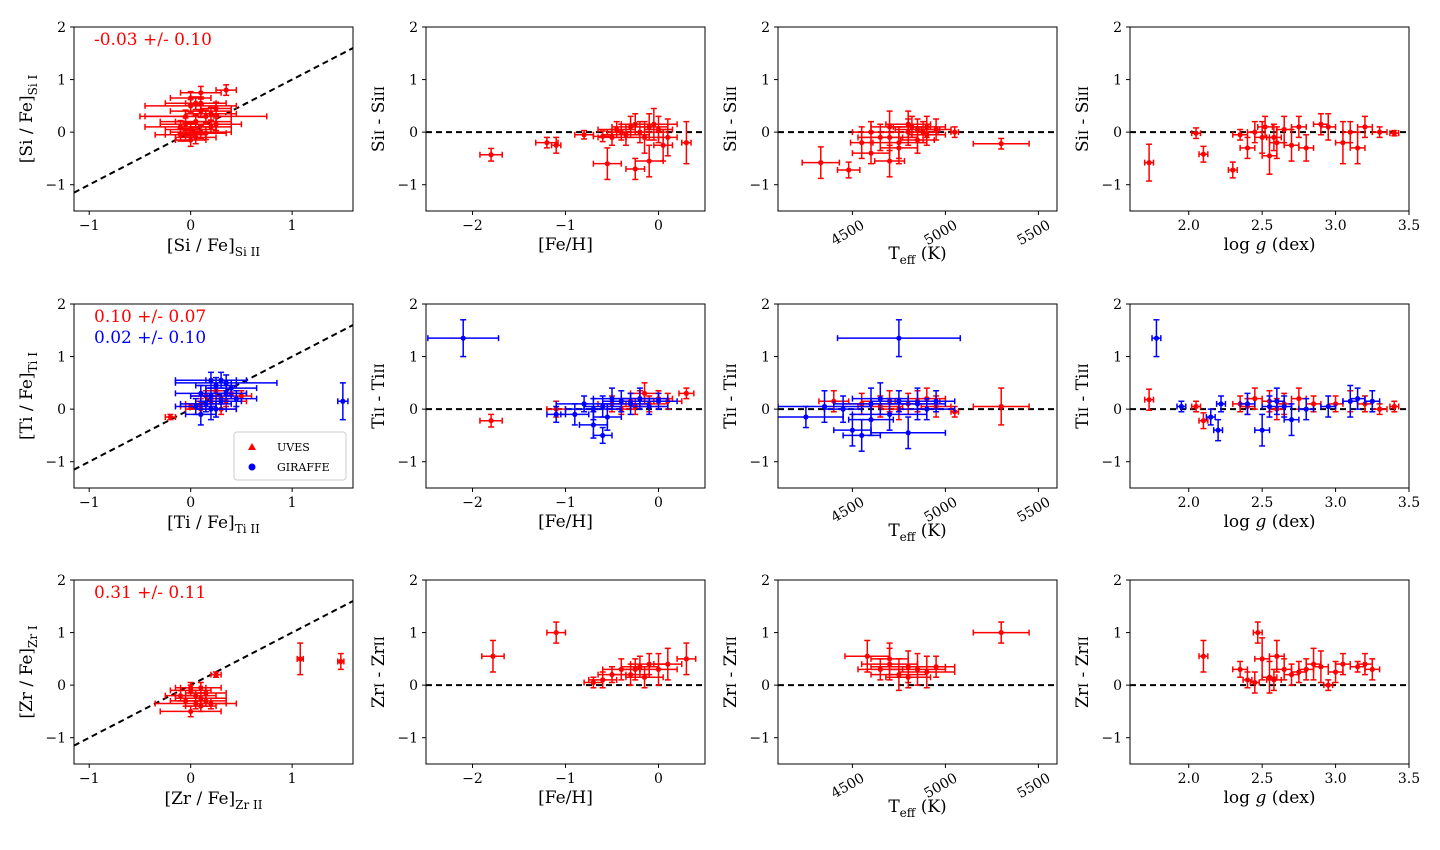 This screenshot has height=850, width=1440. What do you see at coordinates (658, 779) in the screenshot?
I see `x-tick-label: 0` at bounding box center [658, 779].